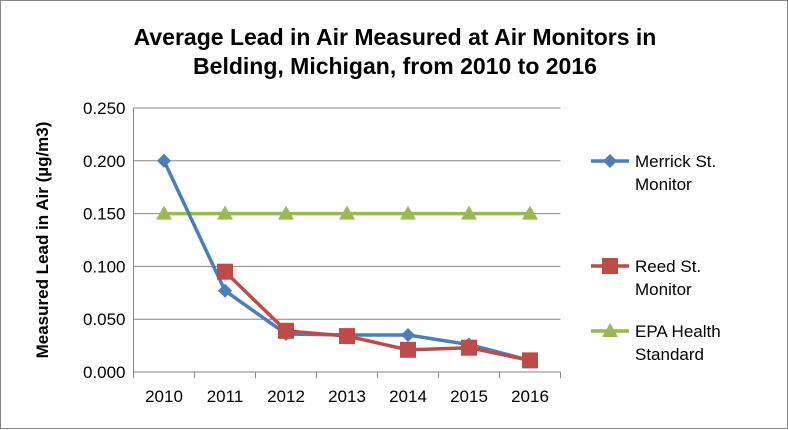 The image size is (788, 430). Describe the element at coordinates (408, 396) in the screenshot. I see `x-tick-label: 2014` at that location.